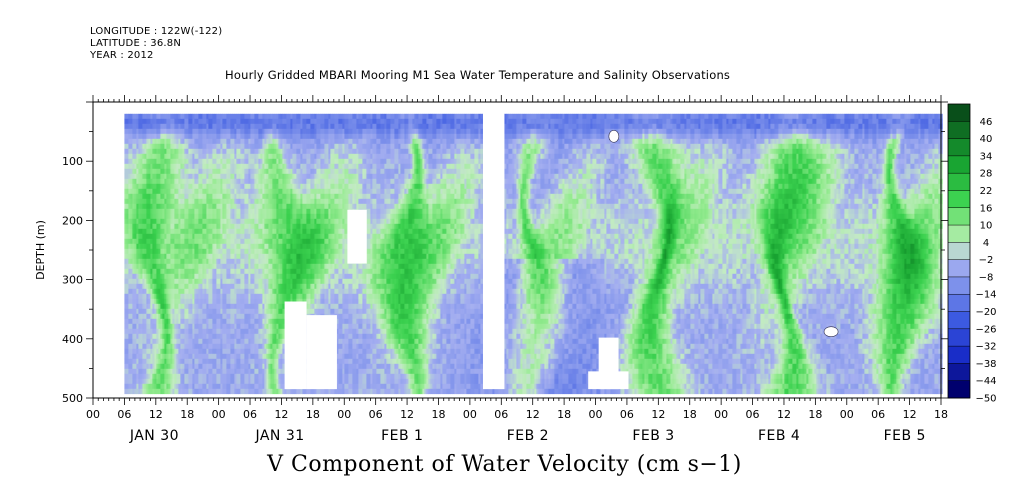 Image resolution: width=1009 pixels, height=504 pixels. I want to click on x-day-label: FEB 5, so click(905, 436).